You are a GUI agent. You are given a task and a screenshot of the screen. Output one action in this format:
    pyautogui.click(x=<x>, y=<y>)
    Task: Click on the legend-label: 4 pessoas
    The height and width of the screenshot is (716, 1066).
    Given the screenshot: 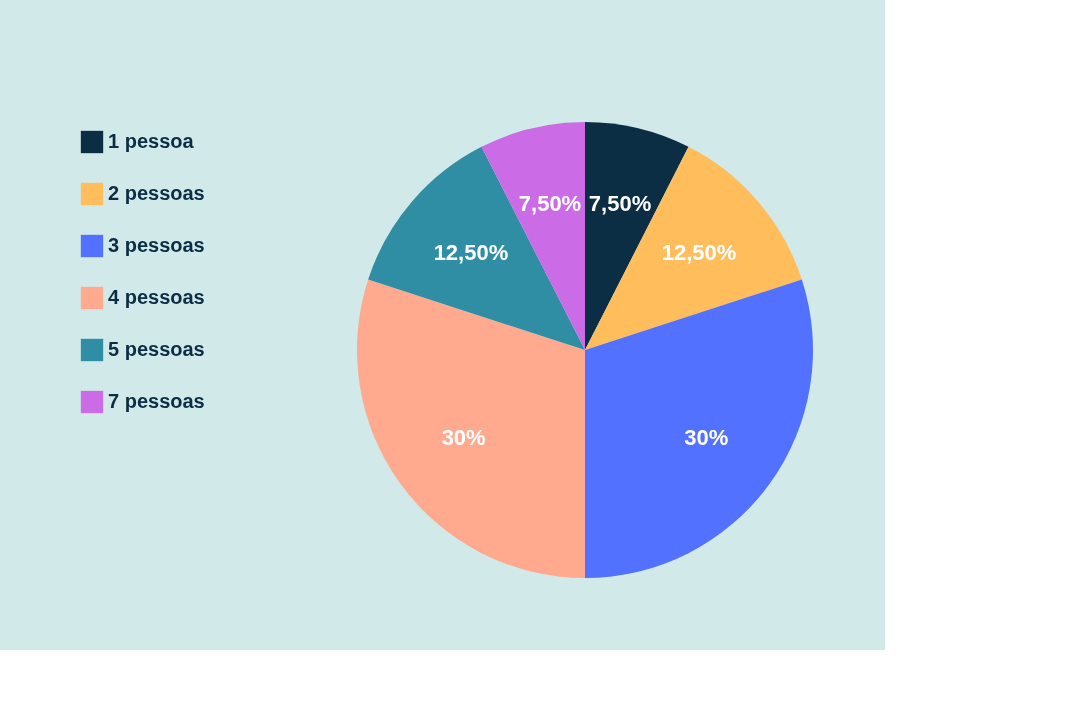 What is the action you would take?
    pyautogui.click(x=156, y=297)
    